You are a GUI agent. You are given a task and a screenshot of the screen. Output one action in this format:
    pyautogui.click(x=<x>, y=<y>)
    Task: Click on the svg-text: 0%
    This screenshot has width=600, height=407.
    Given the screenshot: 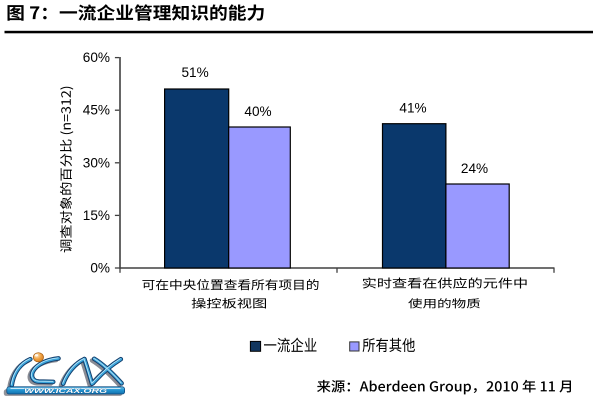 What is the action you would take?
    pyautogui.click(x=100, y=267)
    